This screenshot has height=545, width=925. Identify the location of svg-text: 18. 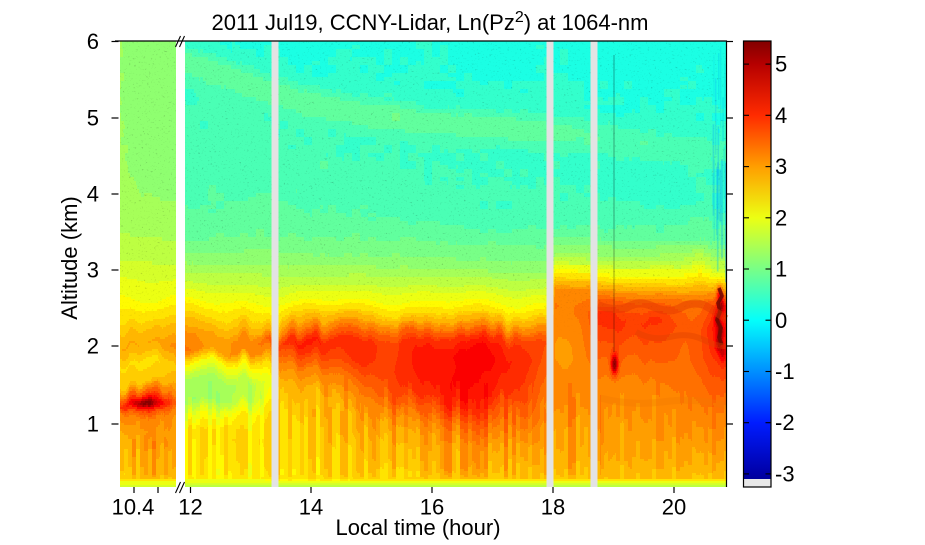
(553, 507).